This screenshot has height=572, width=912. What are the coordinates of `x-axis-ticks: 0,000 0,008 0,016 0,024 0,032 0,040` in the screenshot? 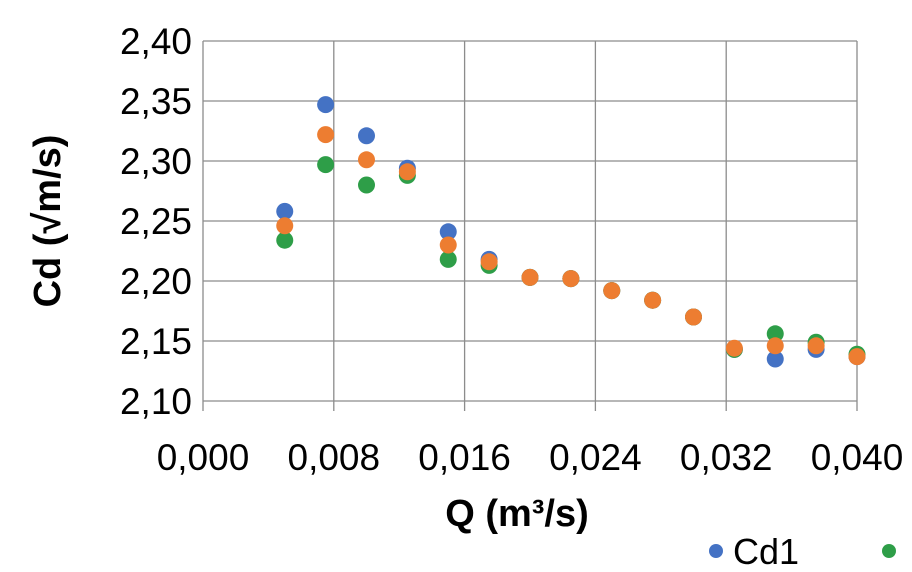 It's located at (530, 457).